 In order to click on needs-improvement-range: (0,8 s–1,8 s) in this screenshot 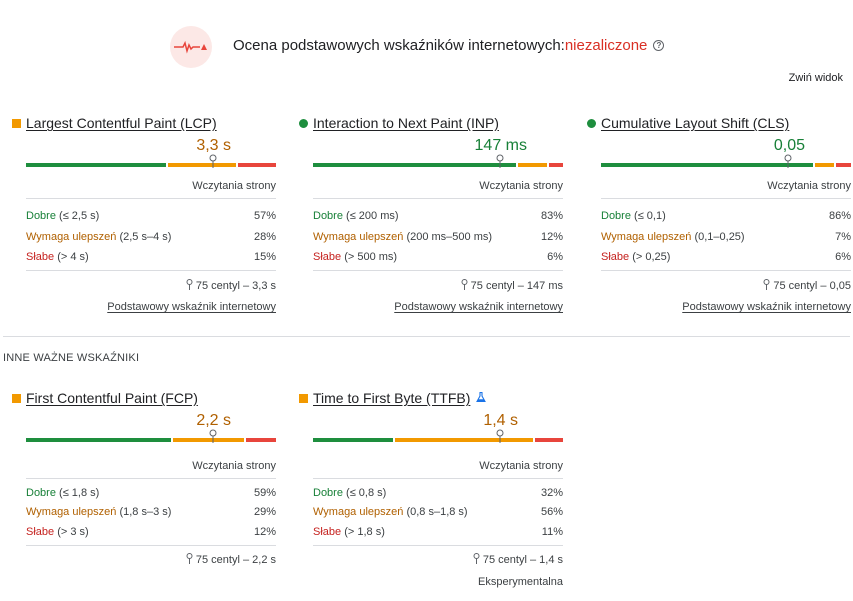, I will do `click(435, 512)`.